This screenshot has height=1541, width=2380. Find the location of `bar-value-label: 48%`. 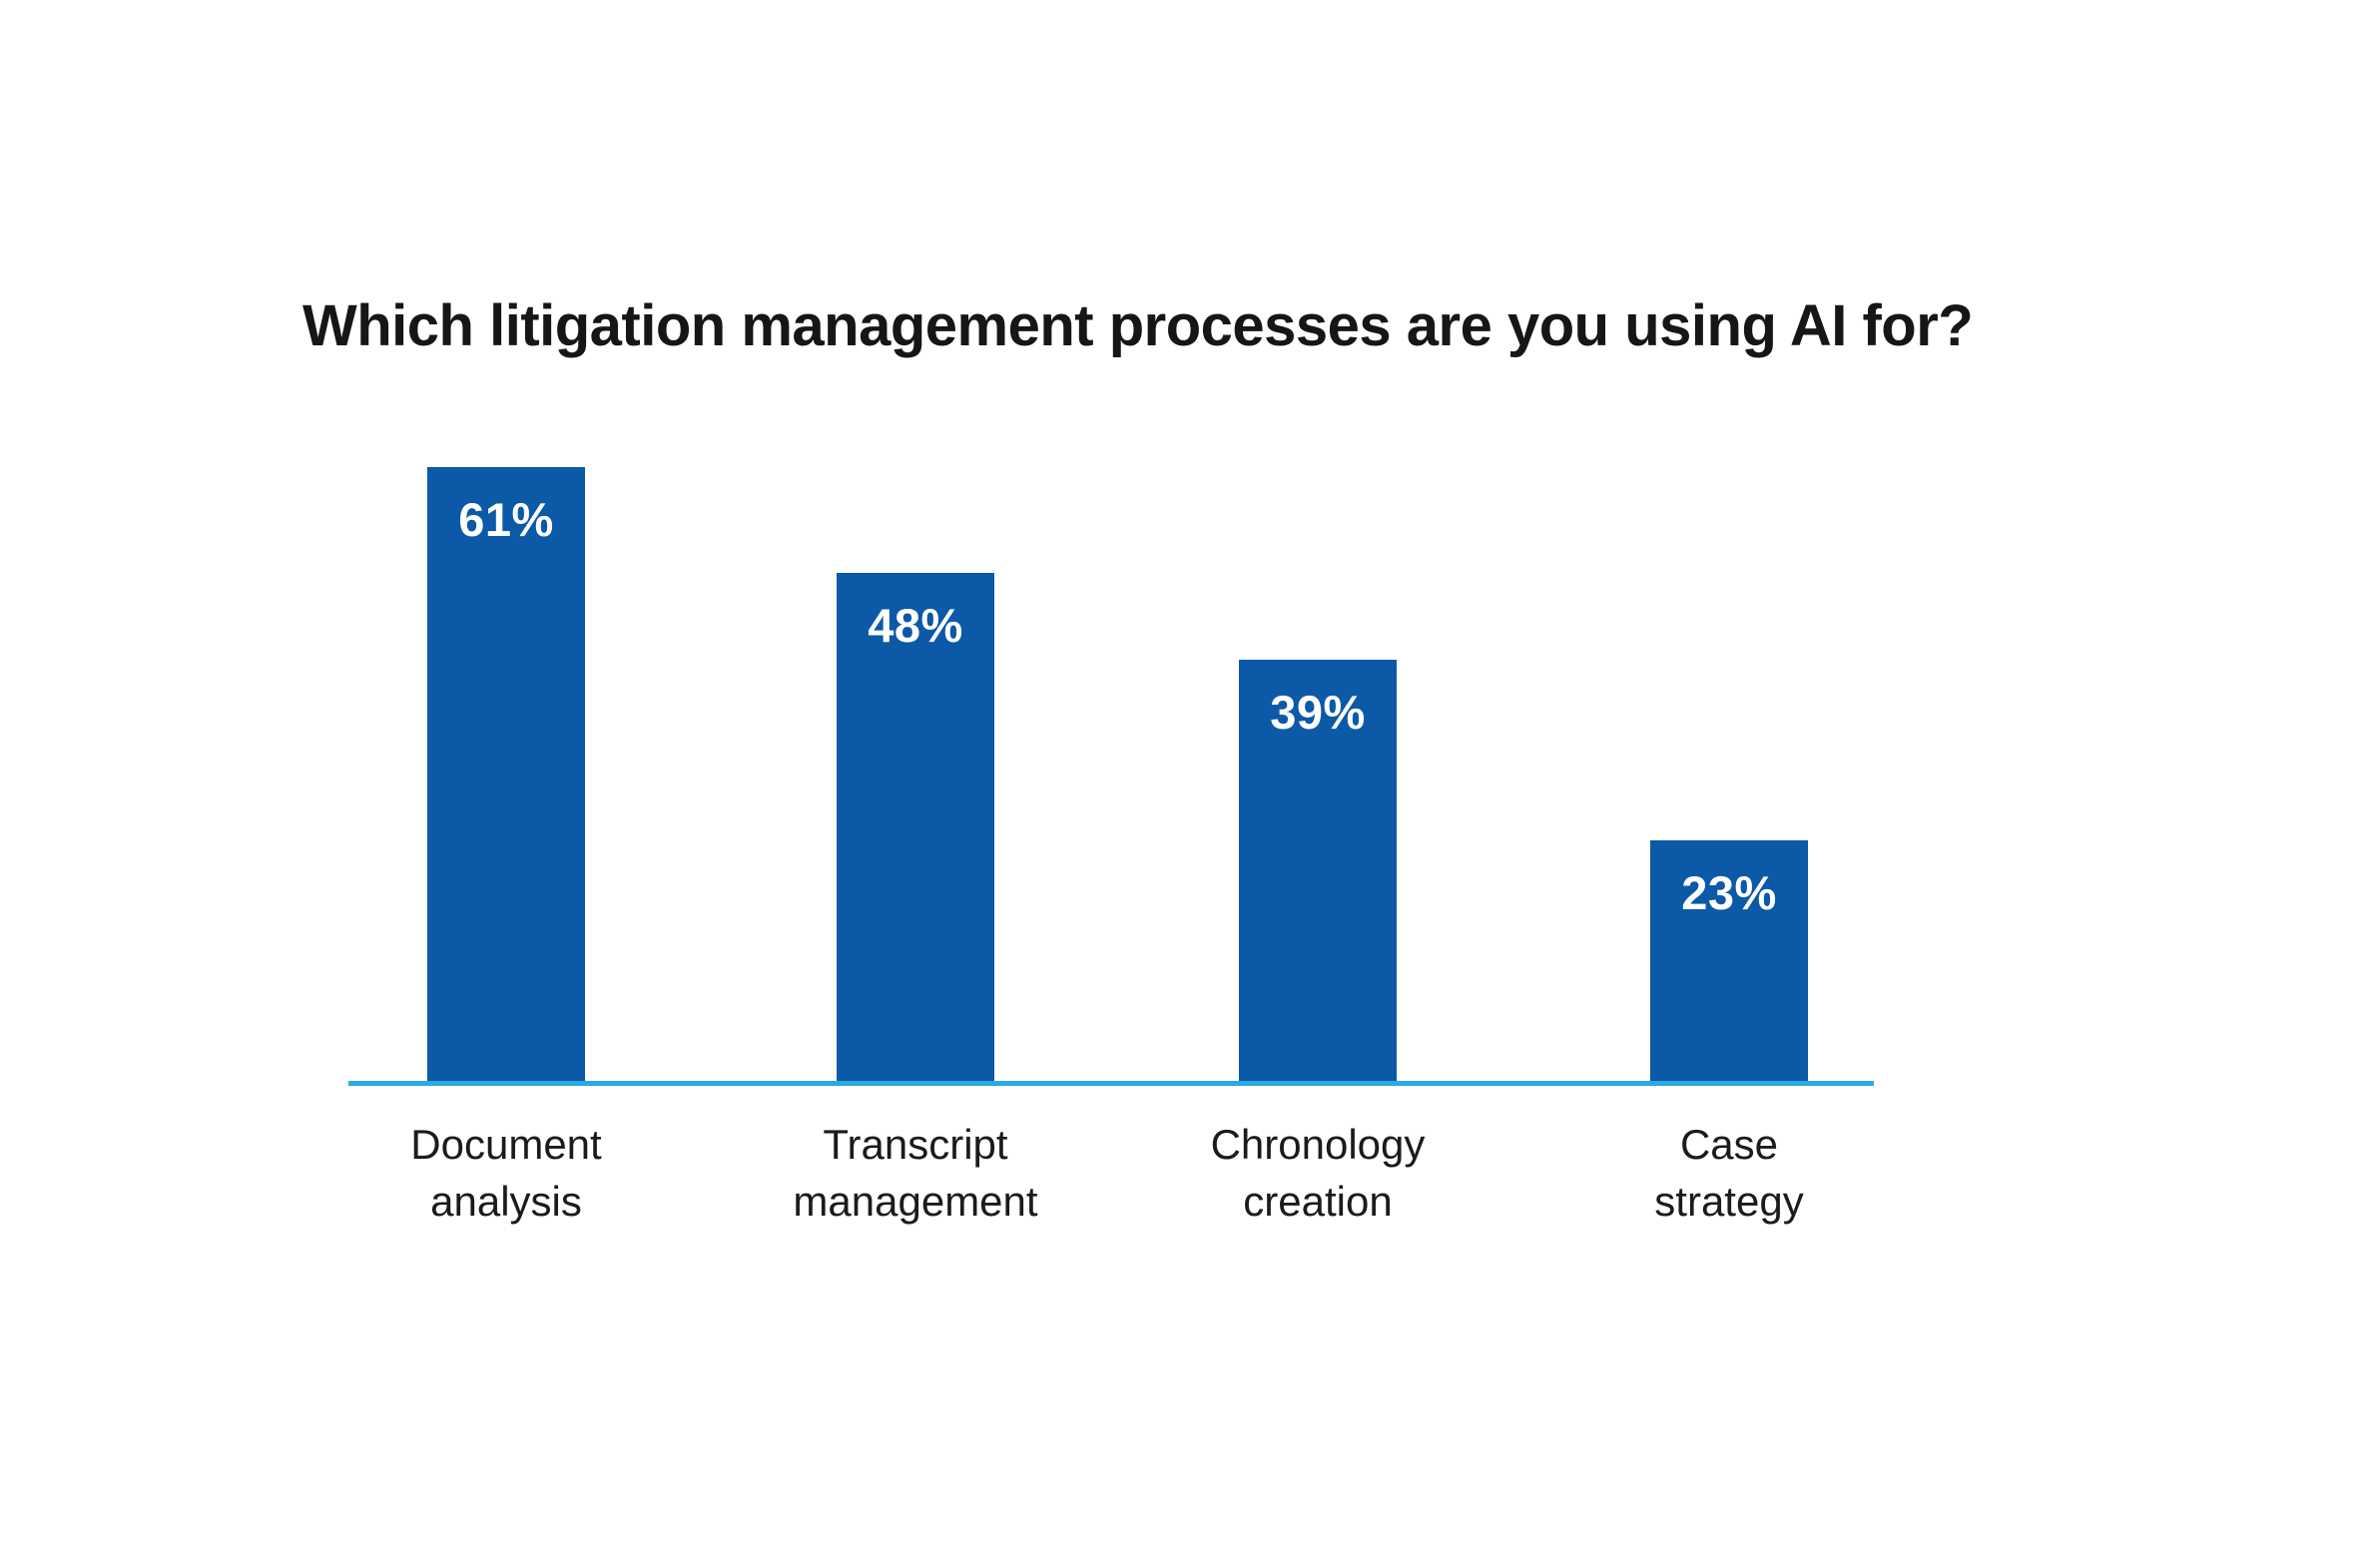

bar-value-label: 48% is located at coordinates (915, 625).